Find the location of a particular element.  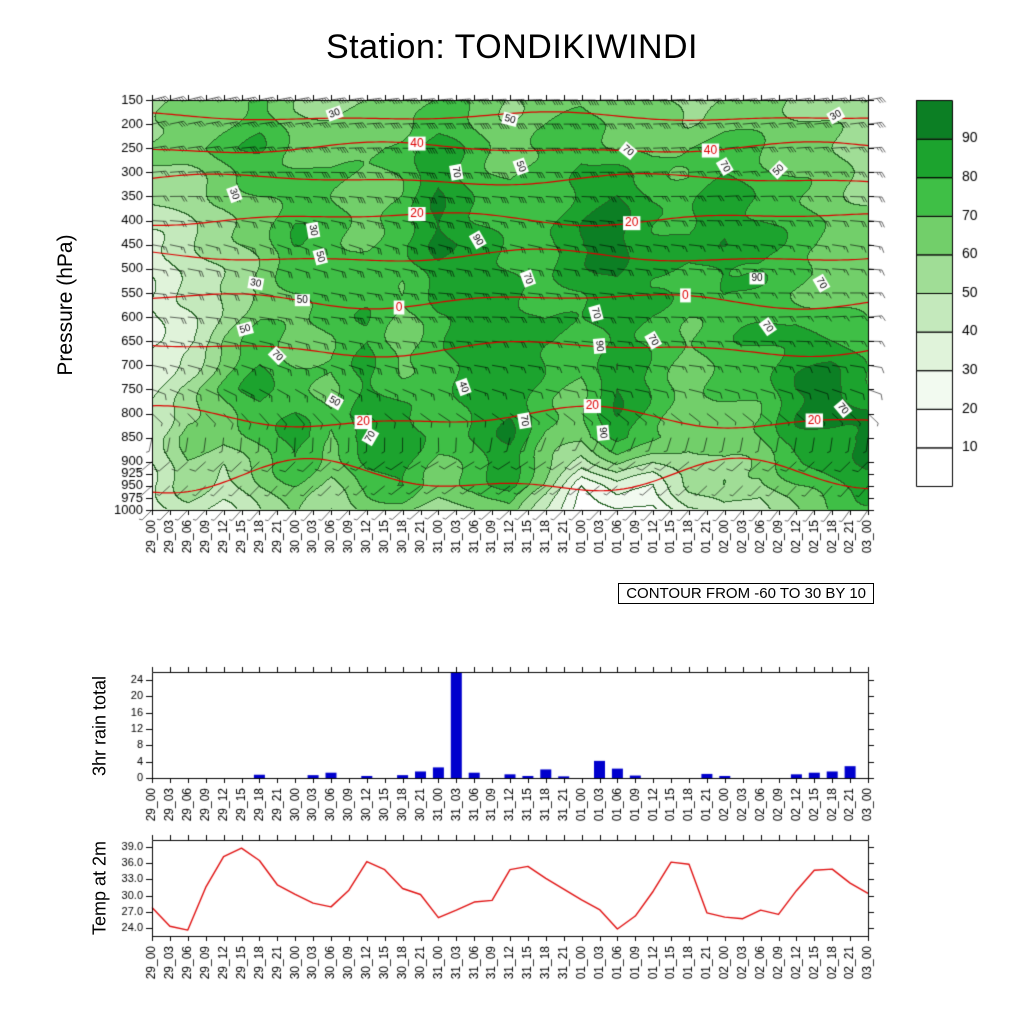

rain-axis-label: 3hr rain total is located at coordinates (99, 726).